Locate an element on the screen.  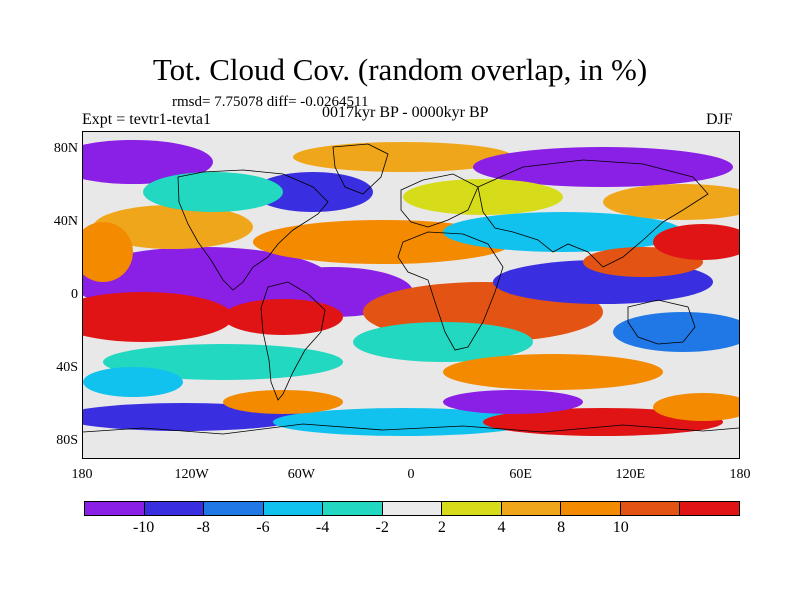
colorbar is located at coordinates (412, 508).